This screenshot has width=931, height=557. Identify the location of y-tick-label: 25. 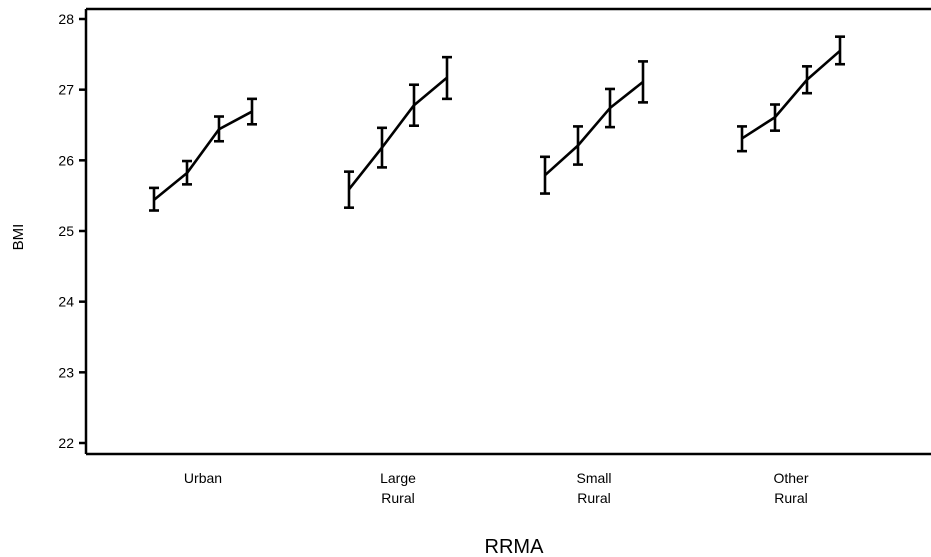
(66, 231).